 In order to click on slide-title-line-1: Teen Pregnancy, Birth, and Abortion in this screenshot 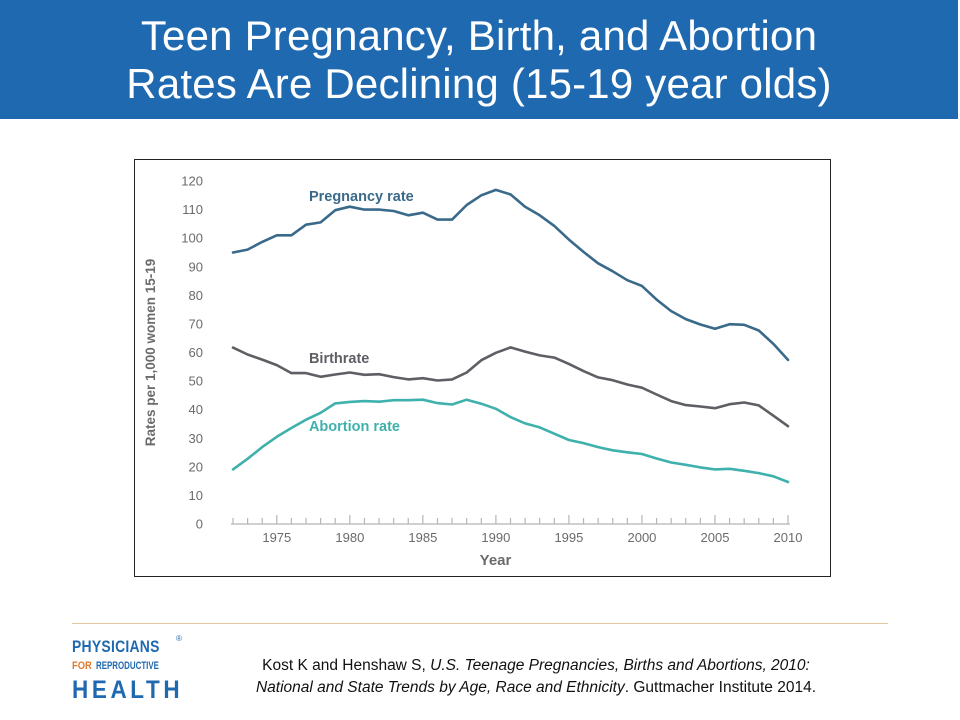, I will do `click(479, 35)`.